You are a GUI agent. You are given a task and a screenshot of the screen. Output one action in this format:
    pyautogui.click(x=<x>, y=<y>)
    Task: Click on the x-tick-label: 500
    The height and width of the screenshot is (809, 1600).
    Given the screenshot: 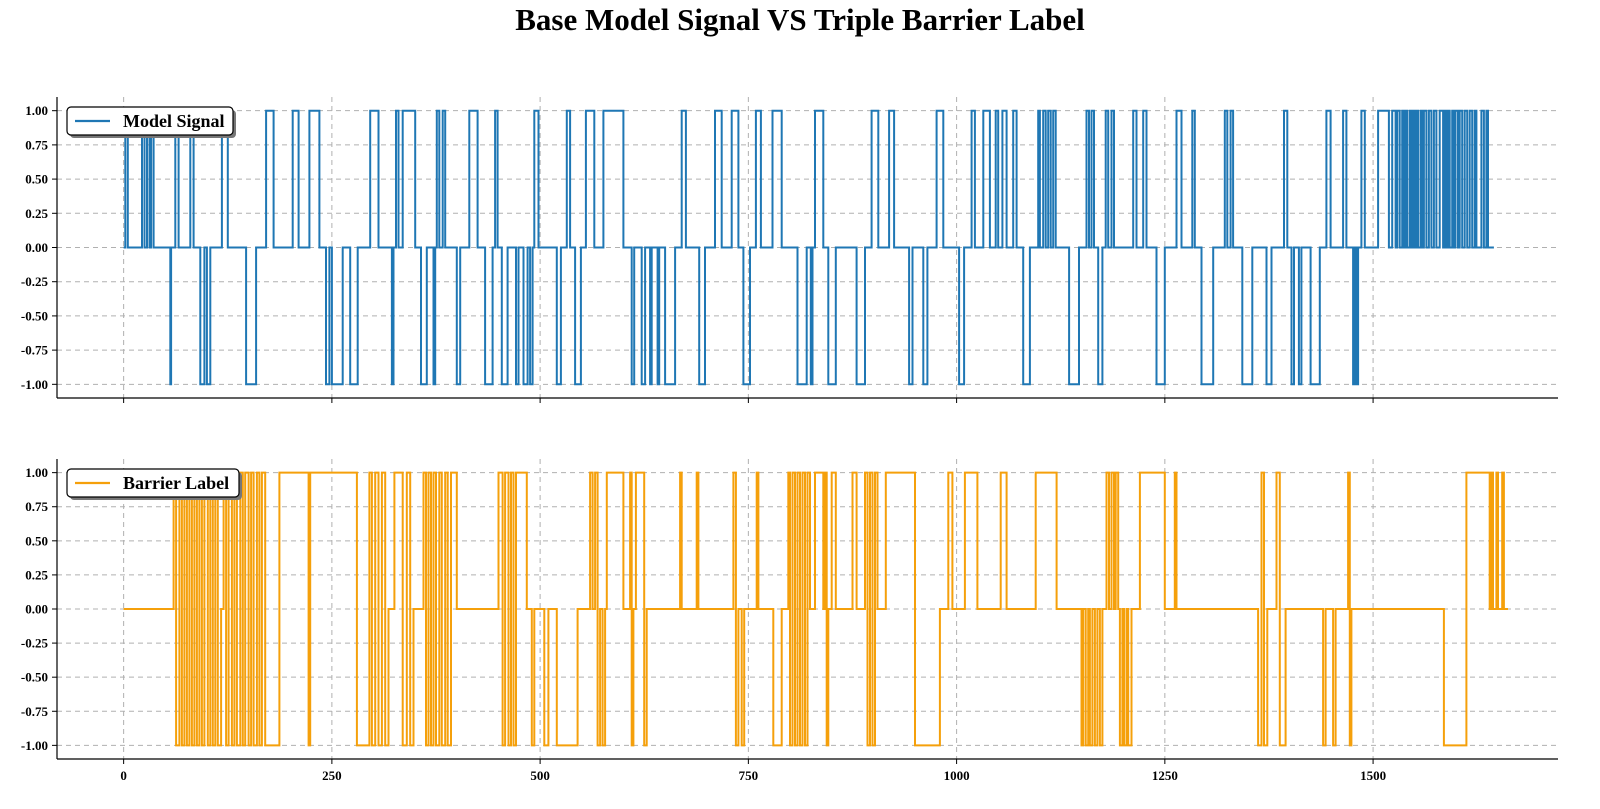 What is the action you would take?
    pyautogui.click(x=540, y=775)
    